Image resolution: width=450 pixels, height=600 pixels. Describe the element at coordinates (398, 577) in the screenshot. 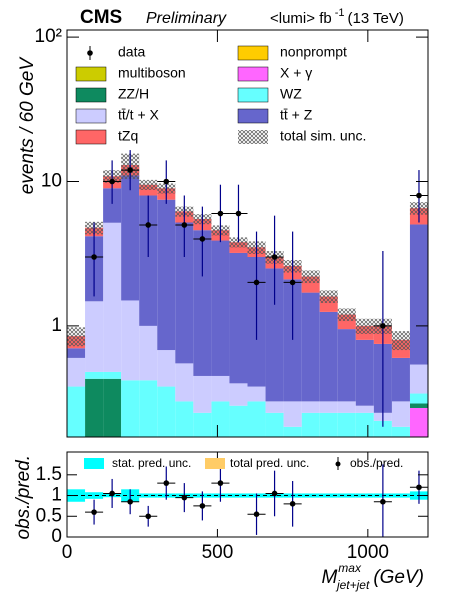

I see `x-unit: (GeV)` at that location.